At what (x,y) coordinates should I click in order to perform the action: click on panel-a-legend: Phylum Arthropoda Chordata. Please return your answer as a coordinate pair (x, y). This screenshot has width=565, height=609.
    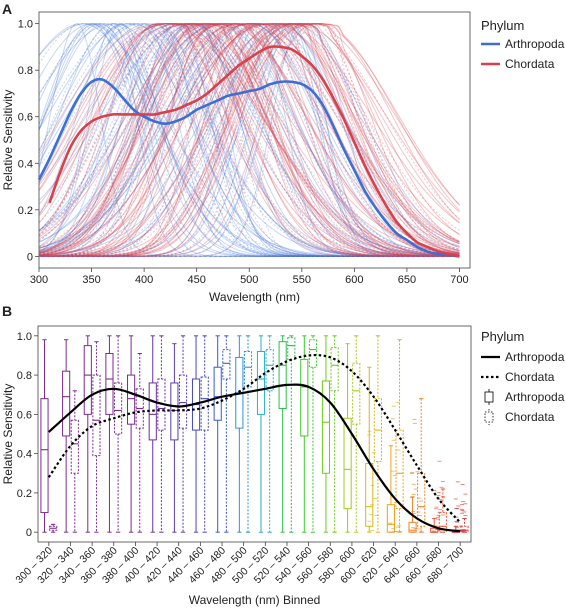
    Looking at the image, I should click on (523, 44).